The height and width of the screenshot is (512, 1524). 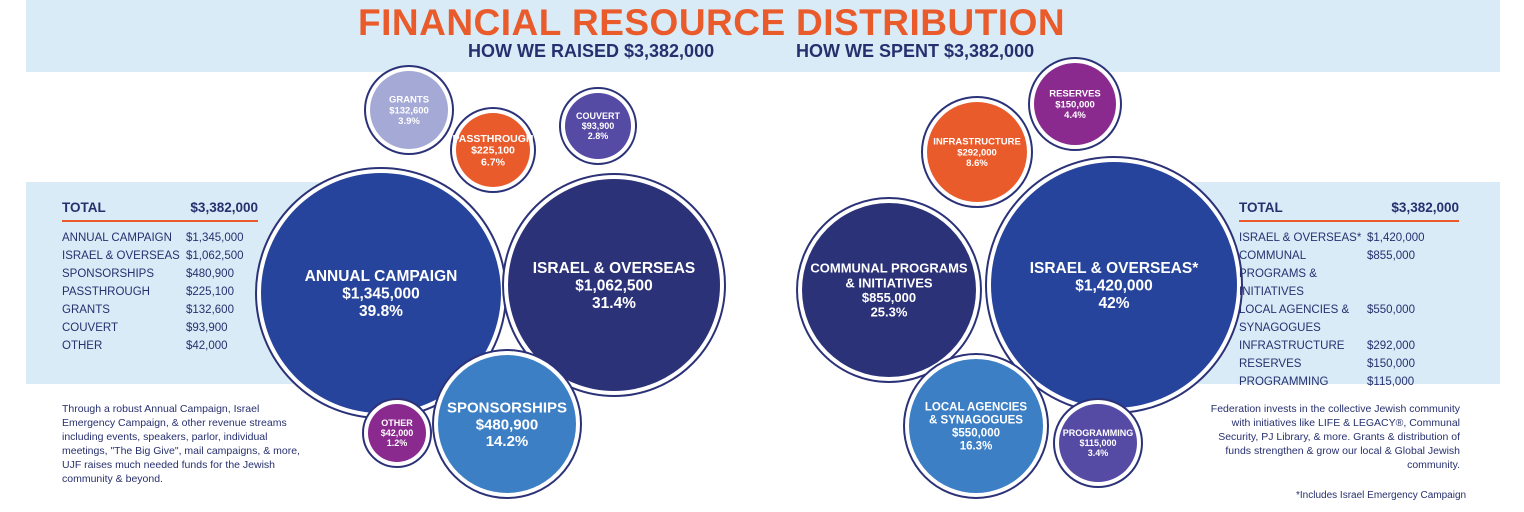 I want to click on left-row-label: OTHER, so click(x=82, y=346).